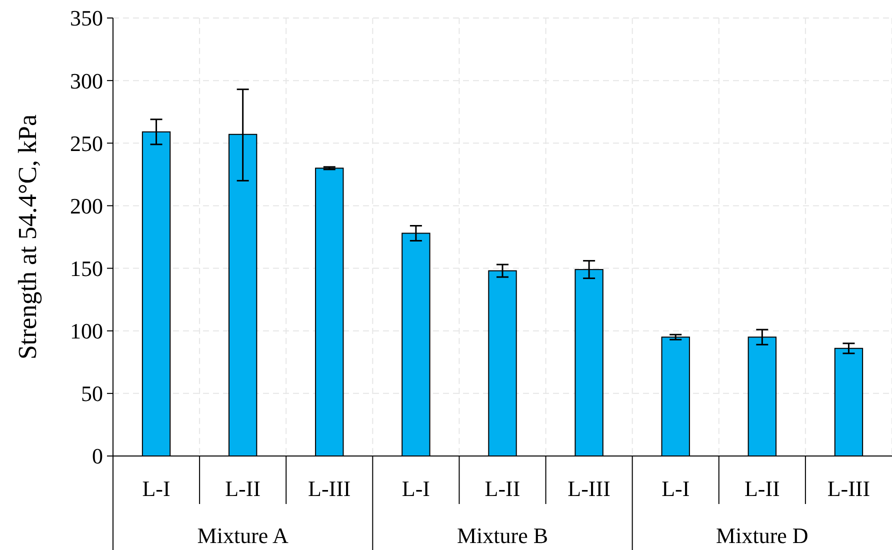 This screenshot has width=892, height=550. Describe the element at coordinates (242, 535) in the screenshot. I see `text: Mixture A` at that location.